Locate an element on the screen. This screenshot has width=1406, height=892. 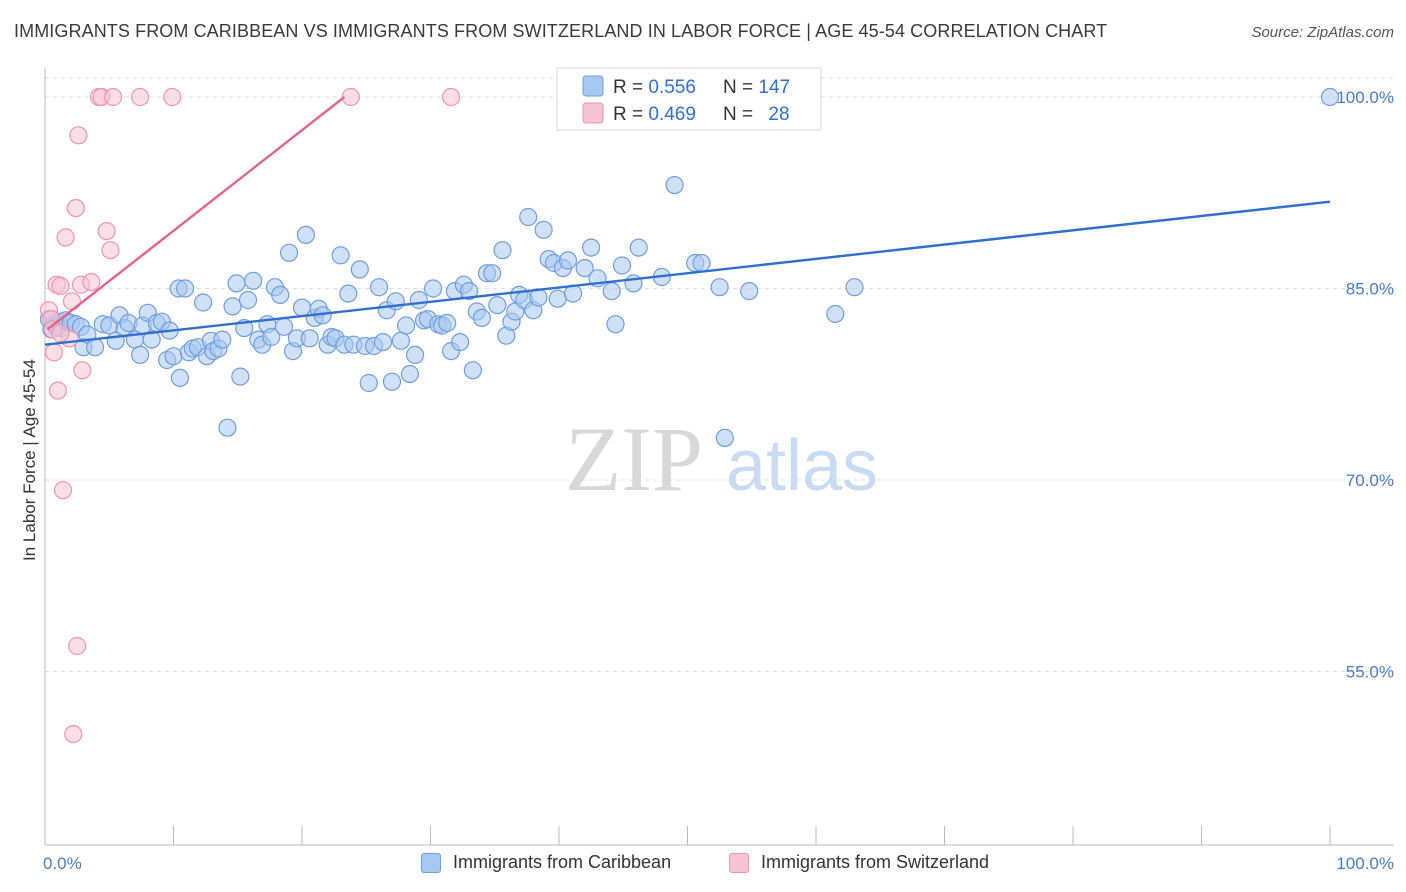
stats-r-label-blue: R = is located at coordinates (630, 87).